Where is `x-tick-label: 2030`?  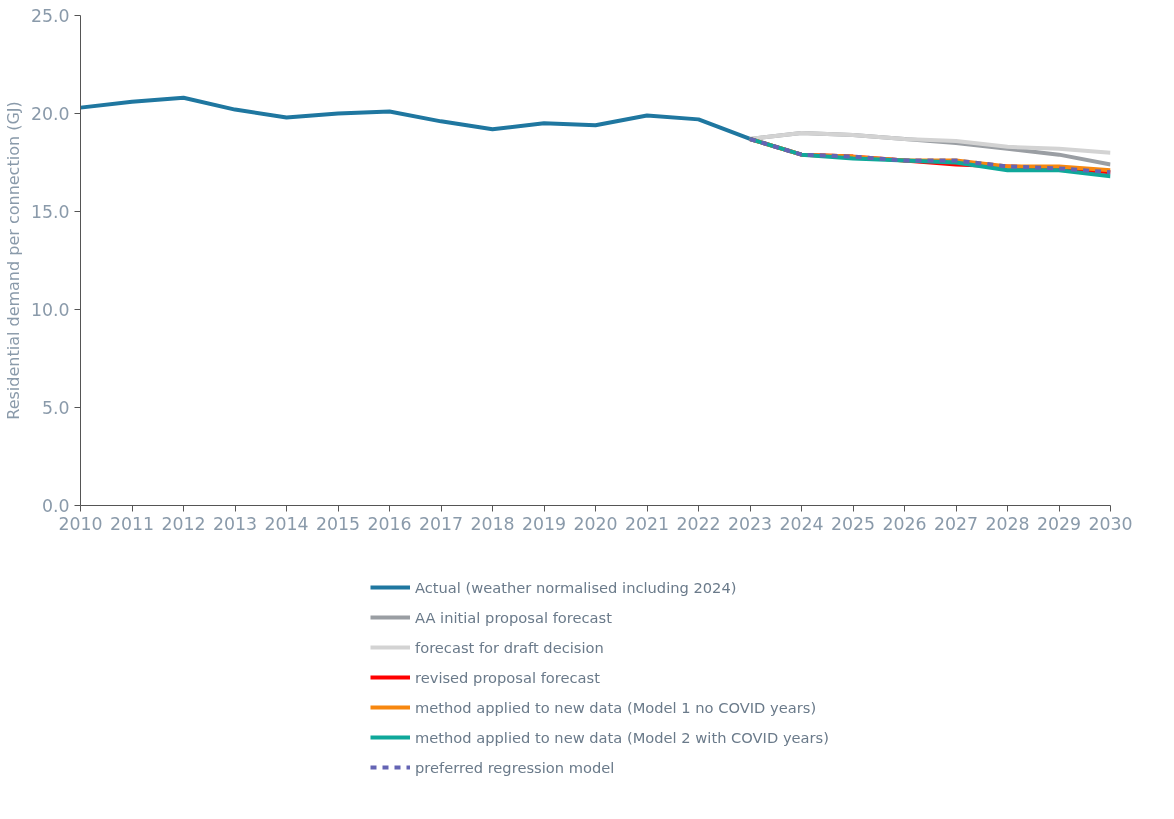 x-tick-label: 2030 is located at coordinates (1110, 523).